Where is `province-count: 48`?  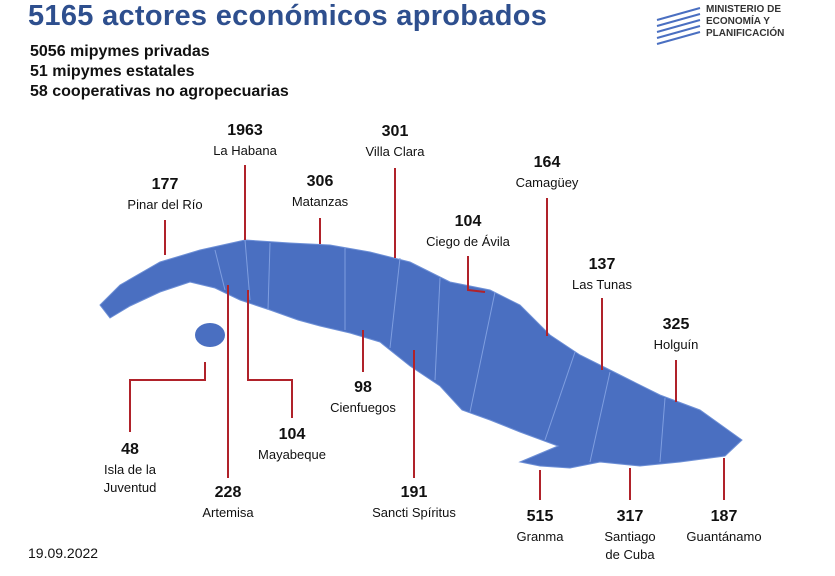
province-count: 48 is located at coordinates (130, 449).